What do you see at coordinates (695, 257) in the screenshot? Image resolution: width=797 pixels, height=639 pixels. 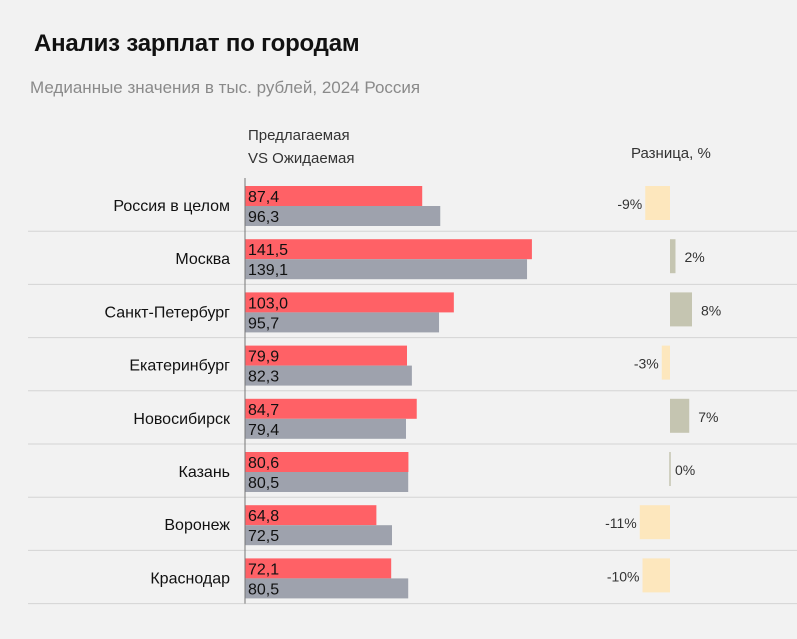 I see `difference-label: 2%` at bounding box center [695, 257].